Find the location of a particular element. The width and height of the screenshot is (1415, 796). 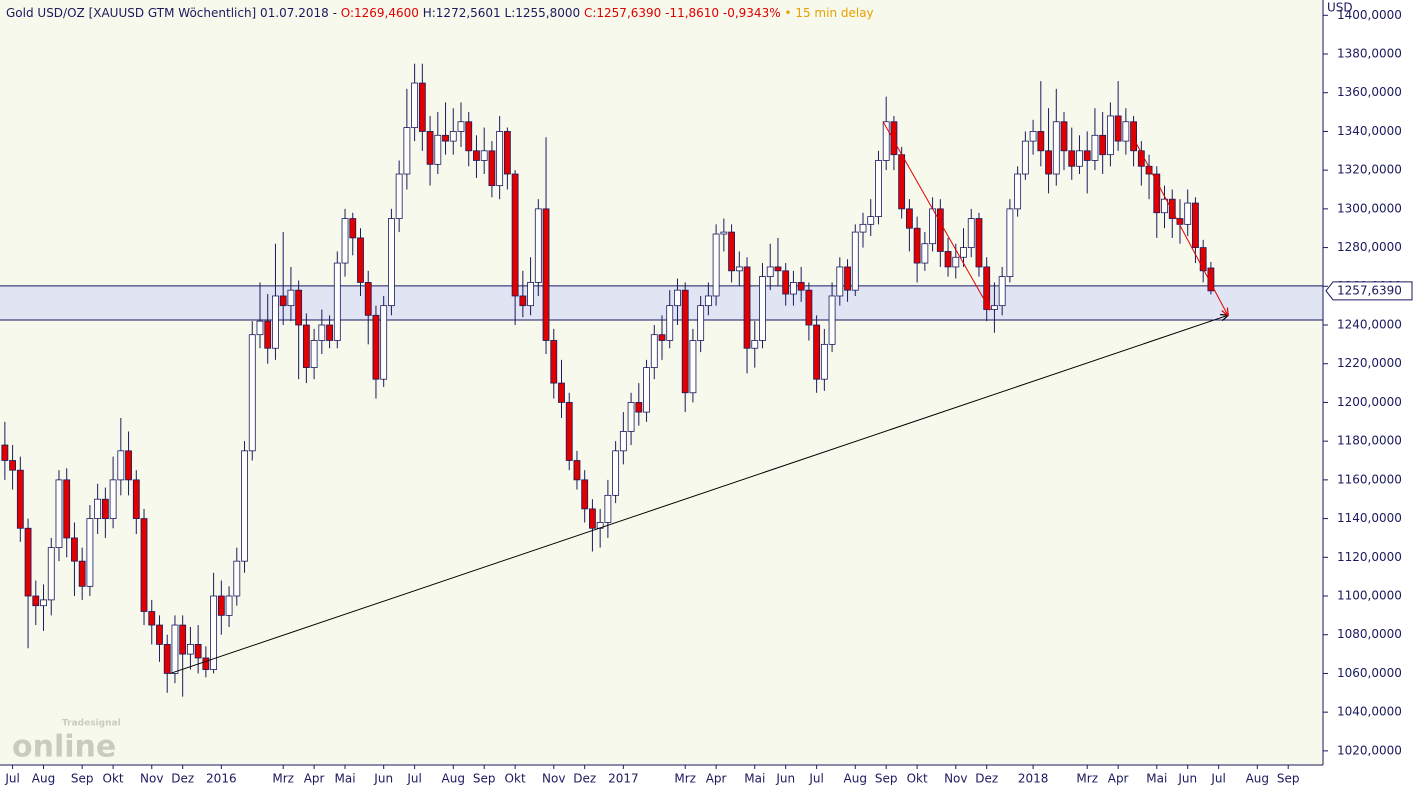

low-text: L:1255,8000 is located at coordinates (543, 13).